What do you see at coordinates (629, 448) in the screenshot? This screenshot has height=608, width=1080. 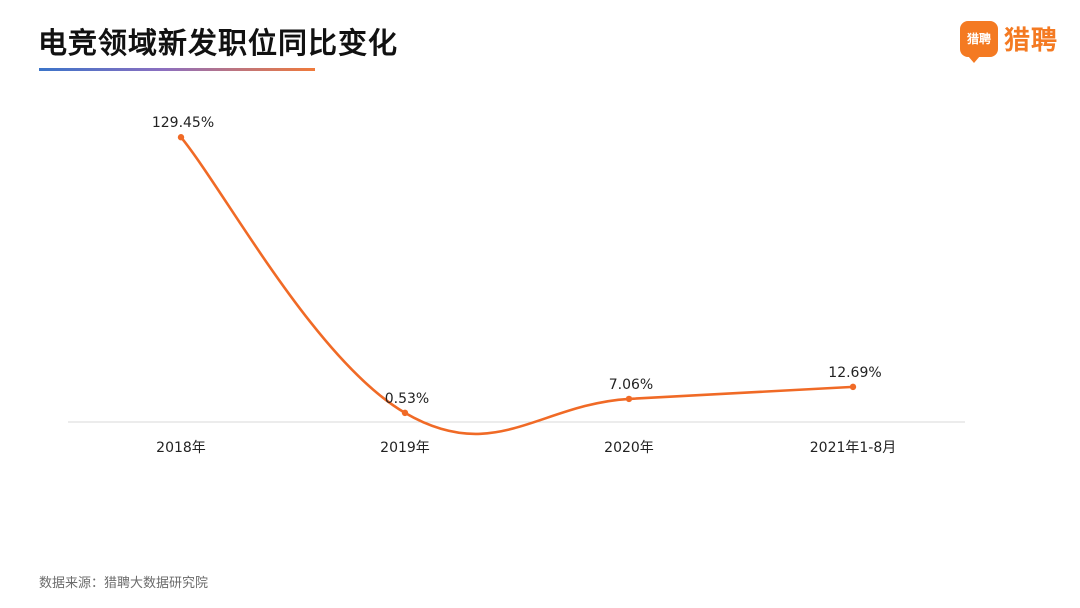 I see `x-tick-label: 2020年` at bounding box center [629, 448].